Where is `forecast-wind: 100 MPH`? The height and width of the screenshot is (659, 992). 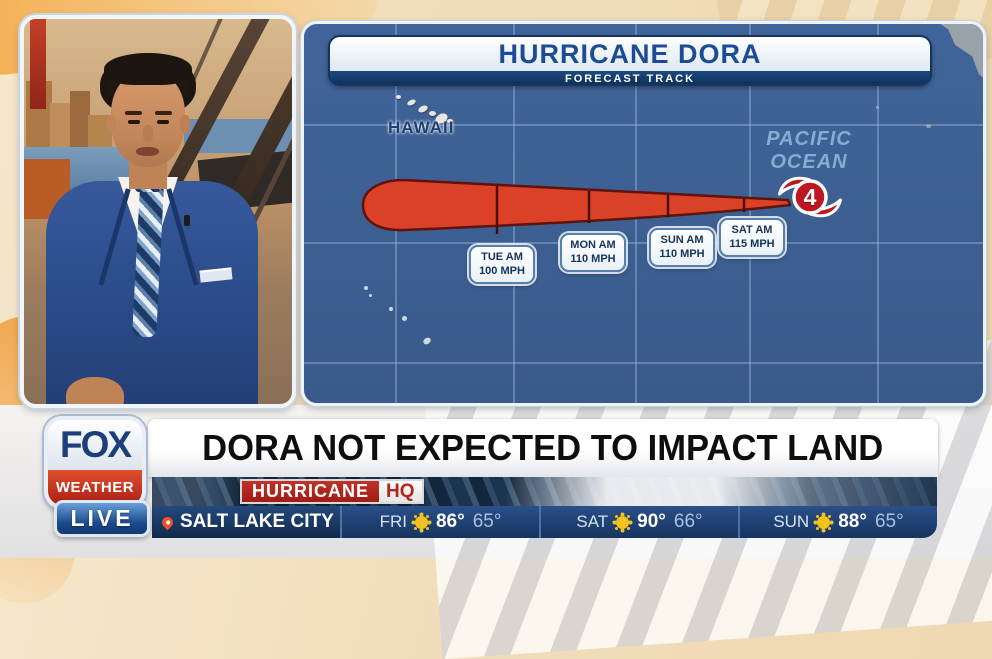 forecast-wind: 100 MPH is located at coordinates (502, 271).